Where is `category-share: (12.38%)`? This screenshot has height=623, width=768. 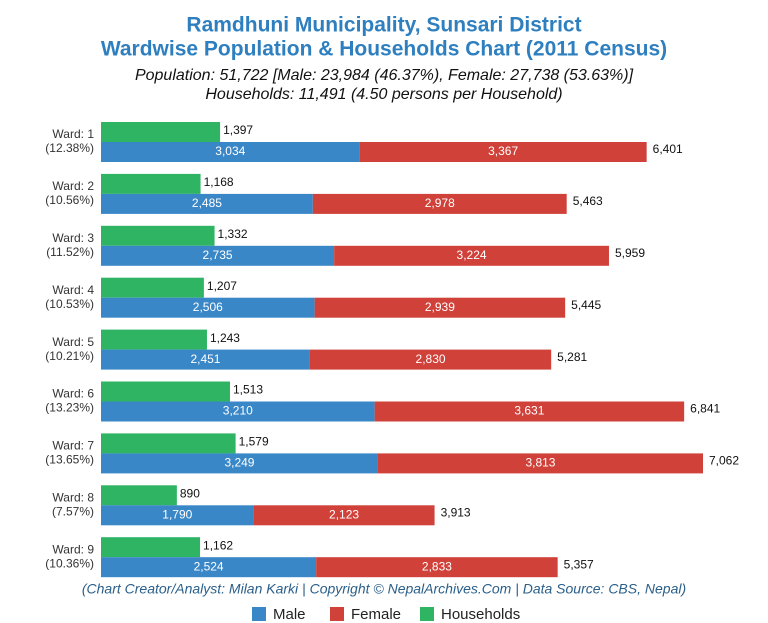 category-share: (12.38%) is located at coordinates (69, 148).